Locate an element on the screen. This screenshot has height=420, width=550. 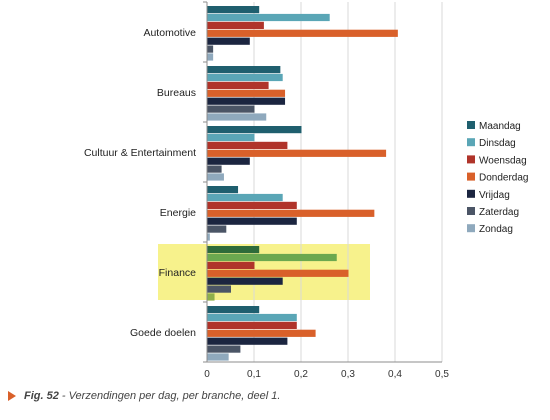
bar-dinsdag-cultuur-entertainment is located at coordinates (231, 137).